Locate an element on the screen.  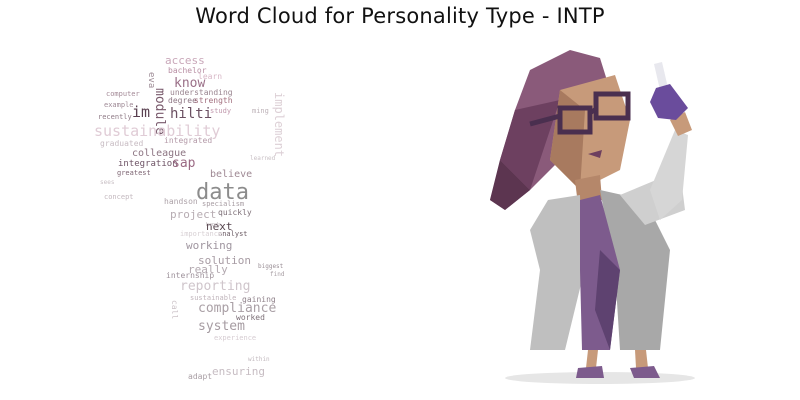
cloud-word: next is located at coordinates (219, 226).